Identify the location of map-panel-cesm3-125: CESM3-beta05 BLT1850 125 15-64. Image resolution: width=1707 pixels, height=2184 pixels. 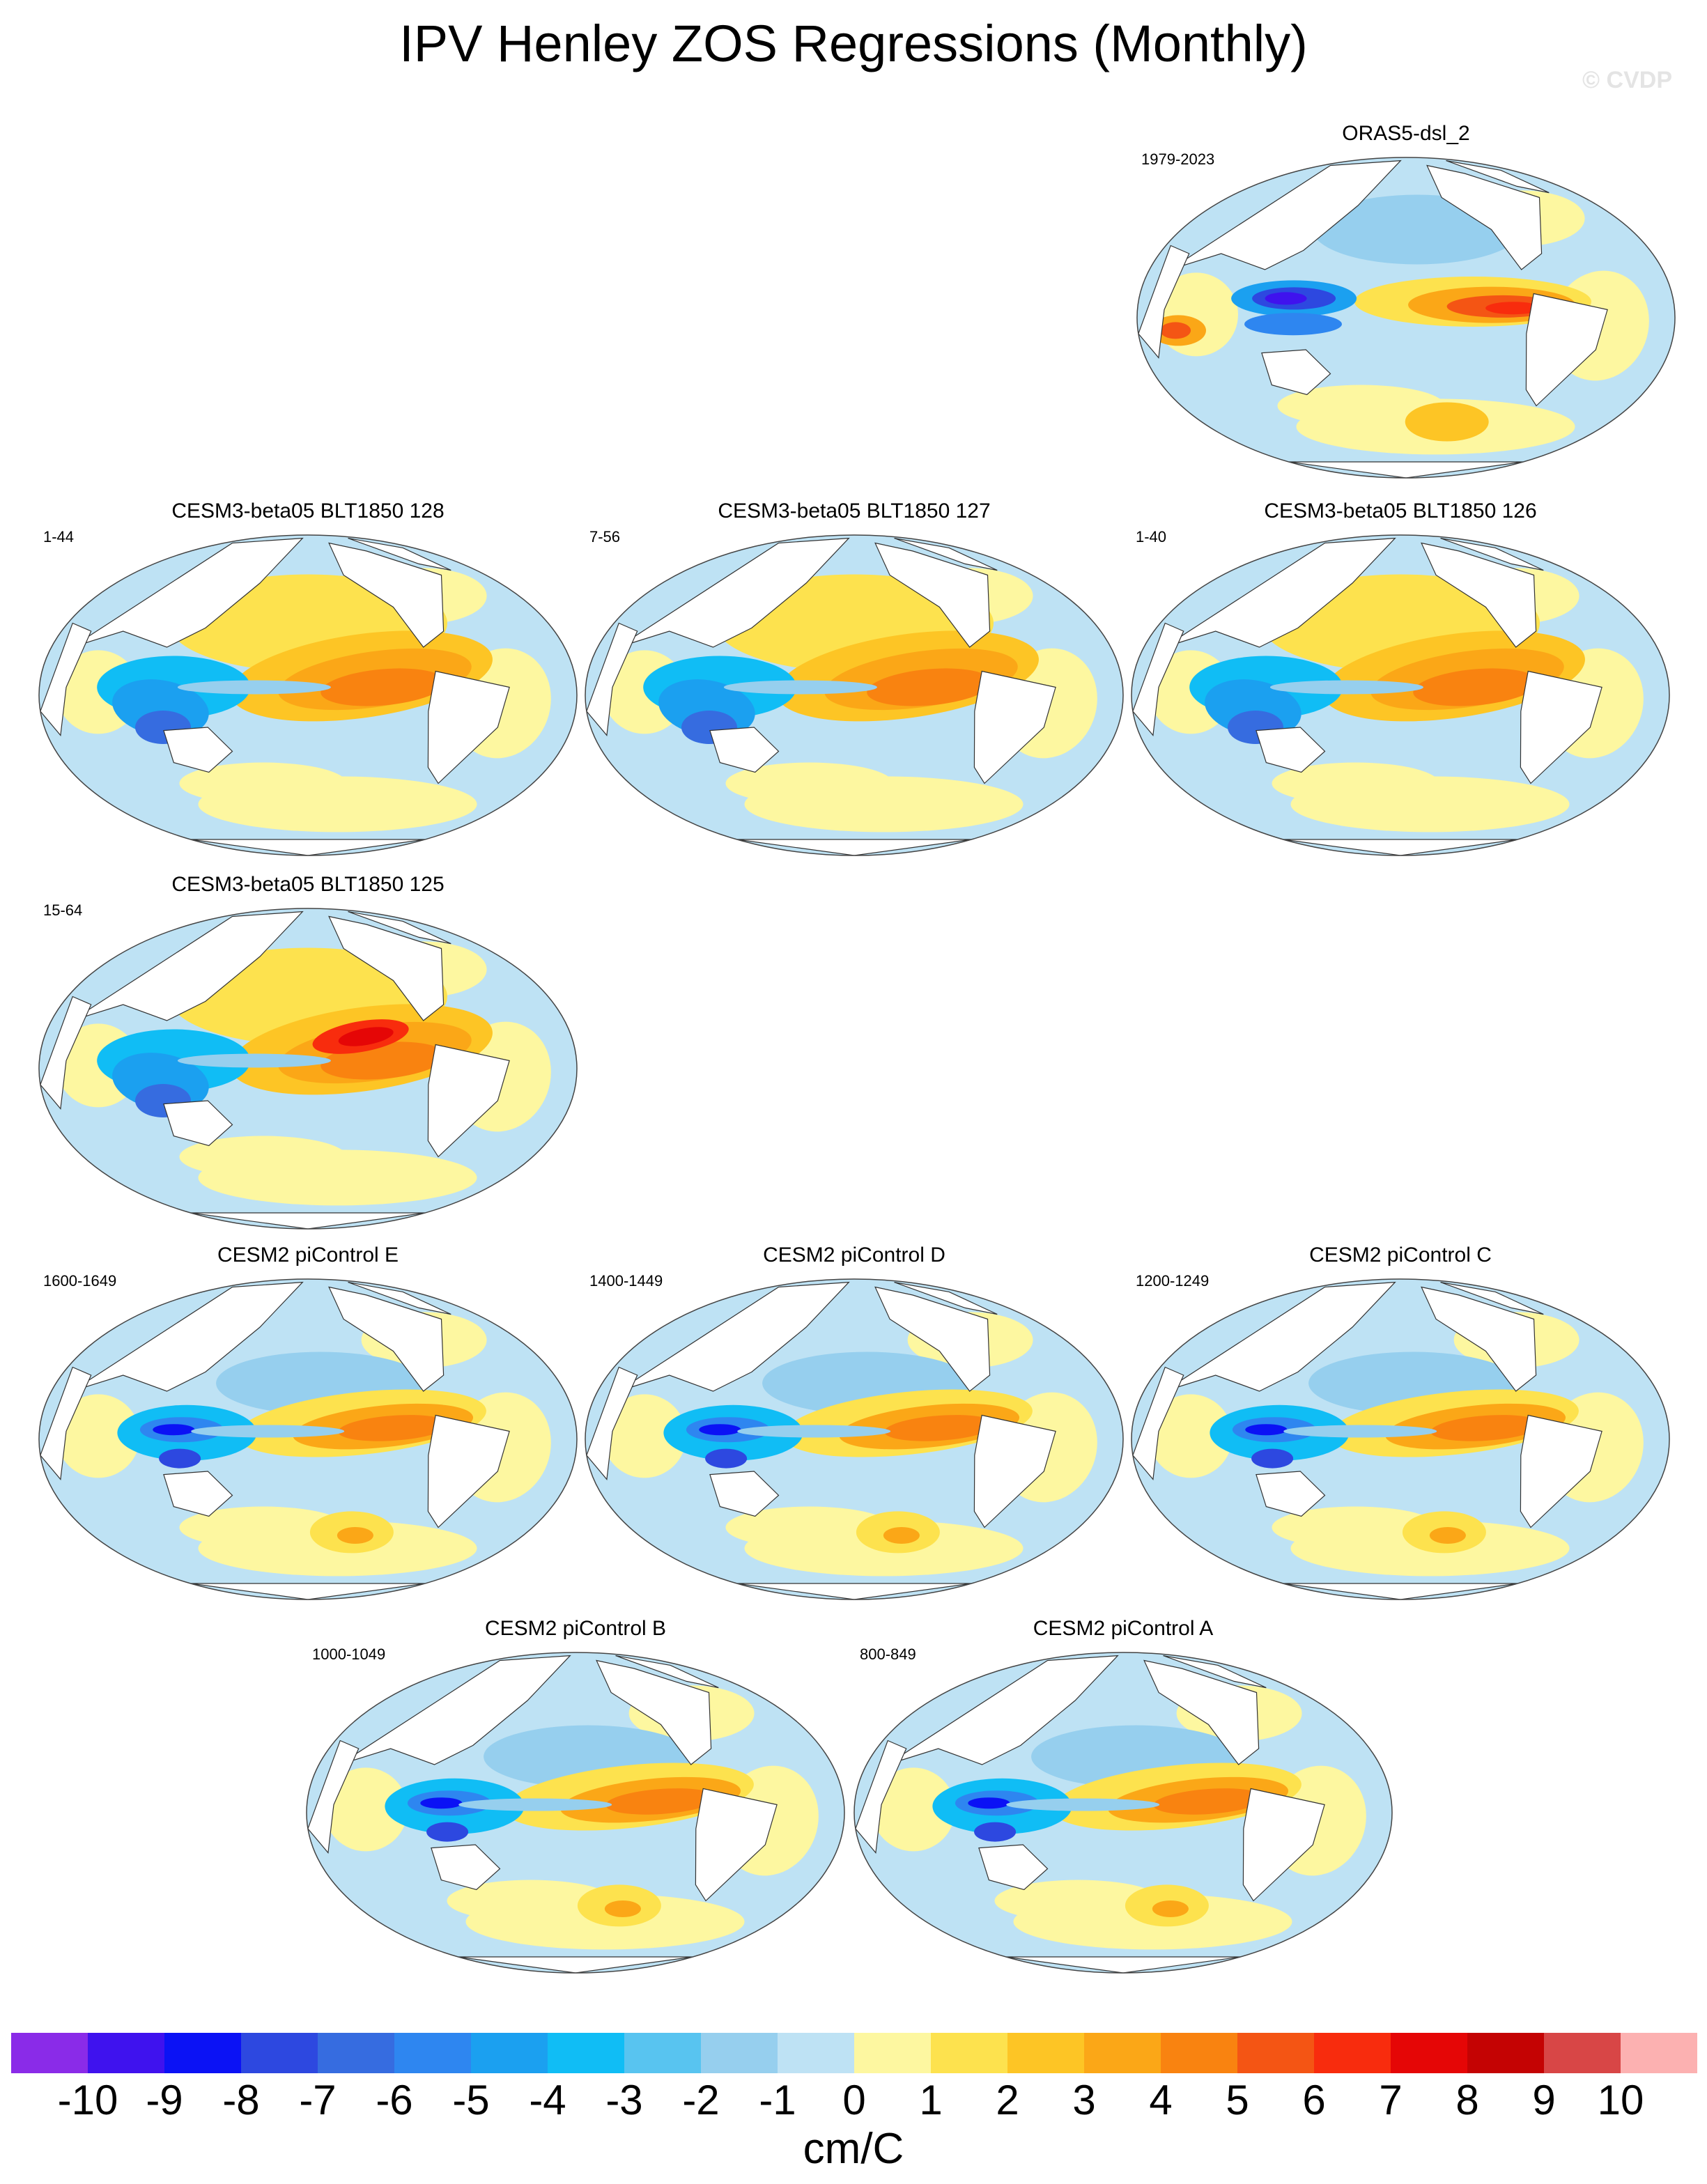
(308, 1053).